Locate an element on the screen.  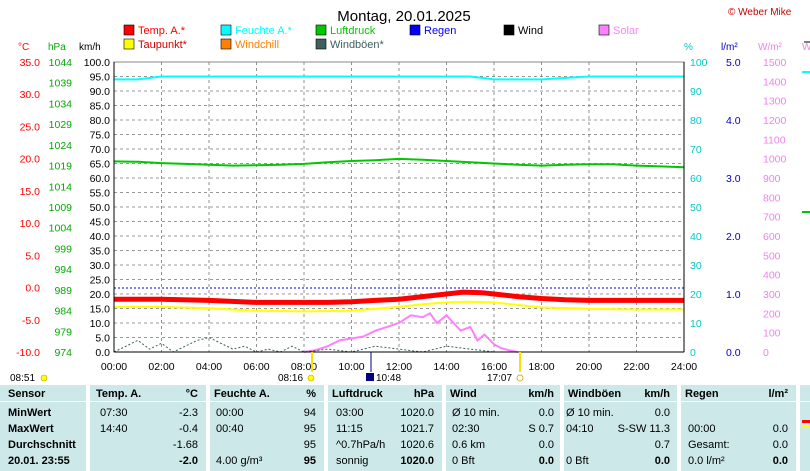
table-cell-hum-time: 00:00 is located at coordinates (230, 413).